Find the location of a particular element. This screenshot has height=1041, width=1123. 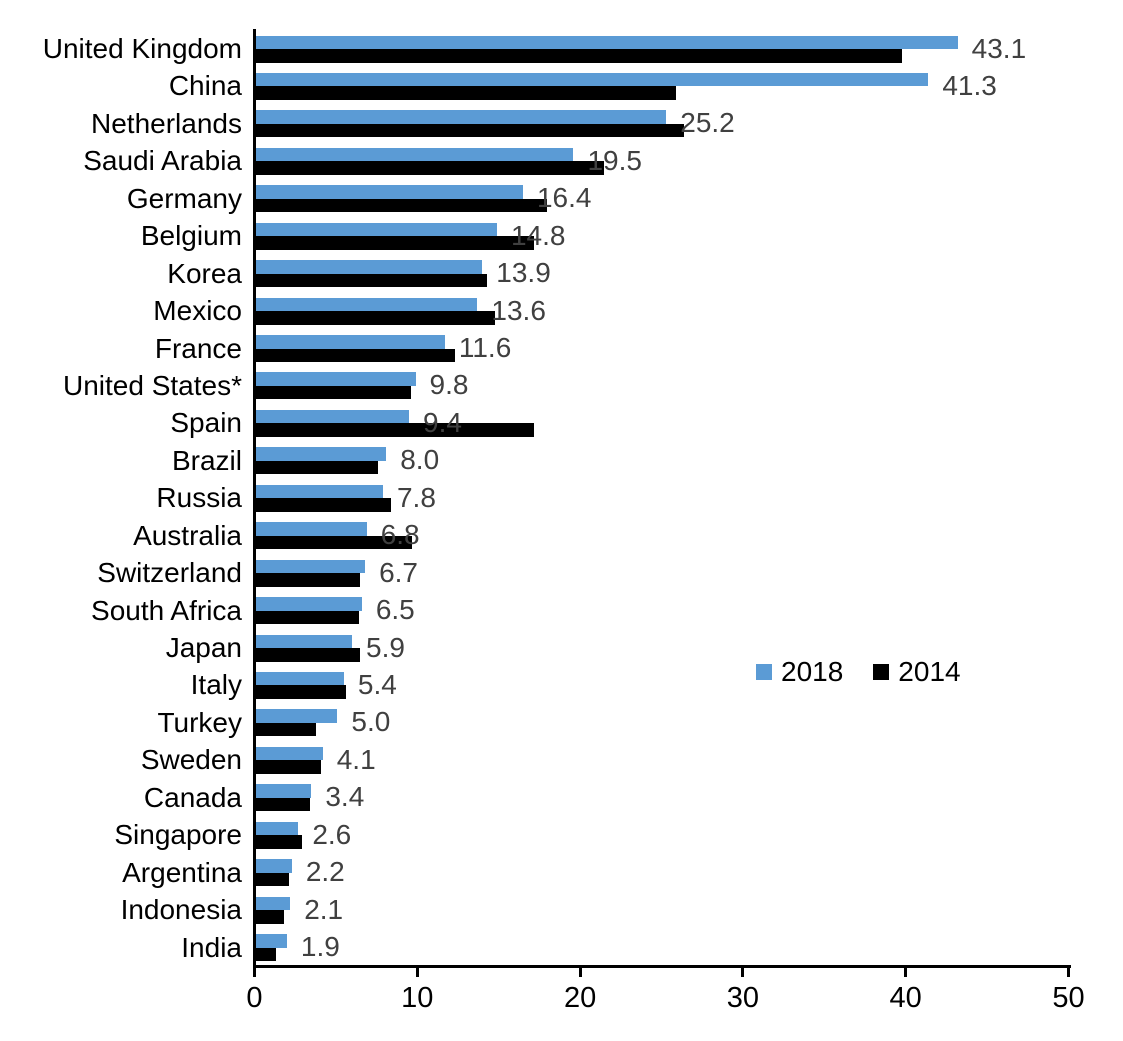

chart-row: Turkey 5.0 is located at coordinates (561, 722).